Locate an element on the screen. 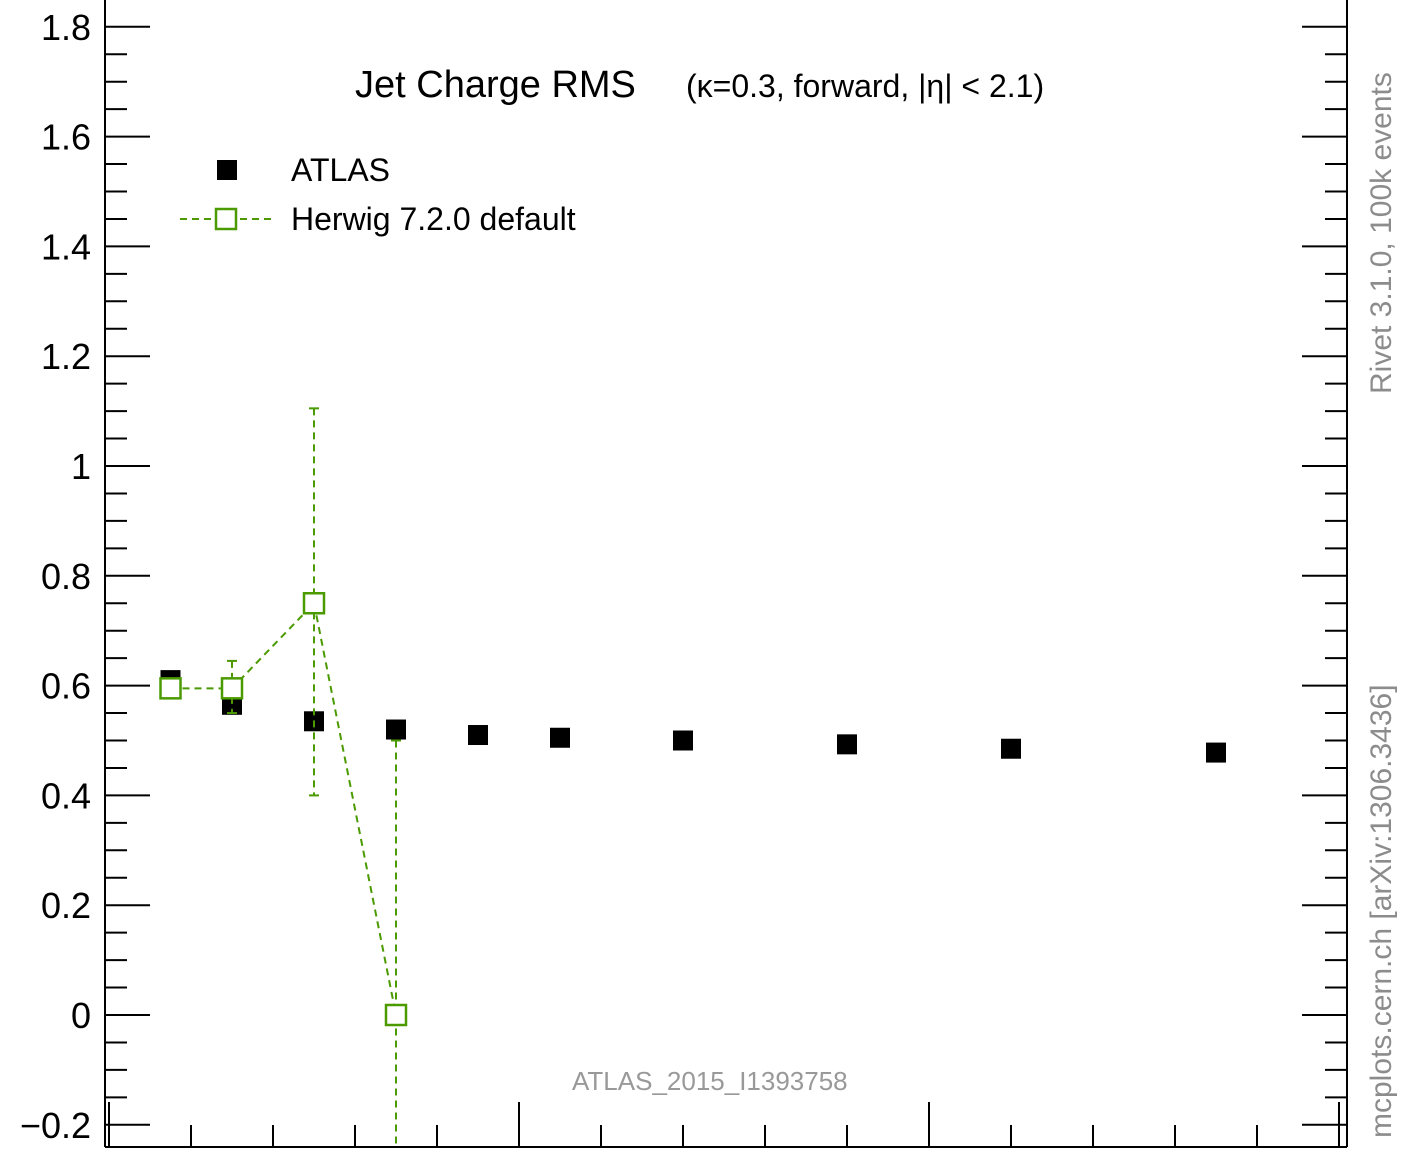  y-tick-label: 1.8 is located at coordinates (66, 27).